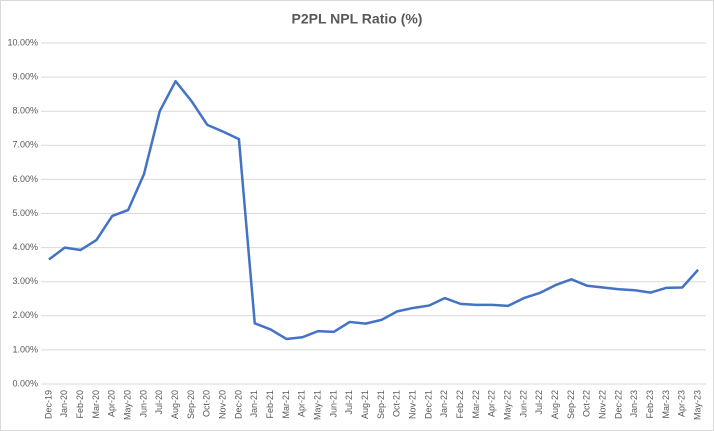 Image resolution: width=714 pixels, height=431 pixels. What do you see at coordinates (127, 405) in the screenshot?
I see `x-tick-label: May-20` at bounding box center [127, 405].